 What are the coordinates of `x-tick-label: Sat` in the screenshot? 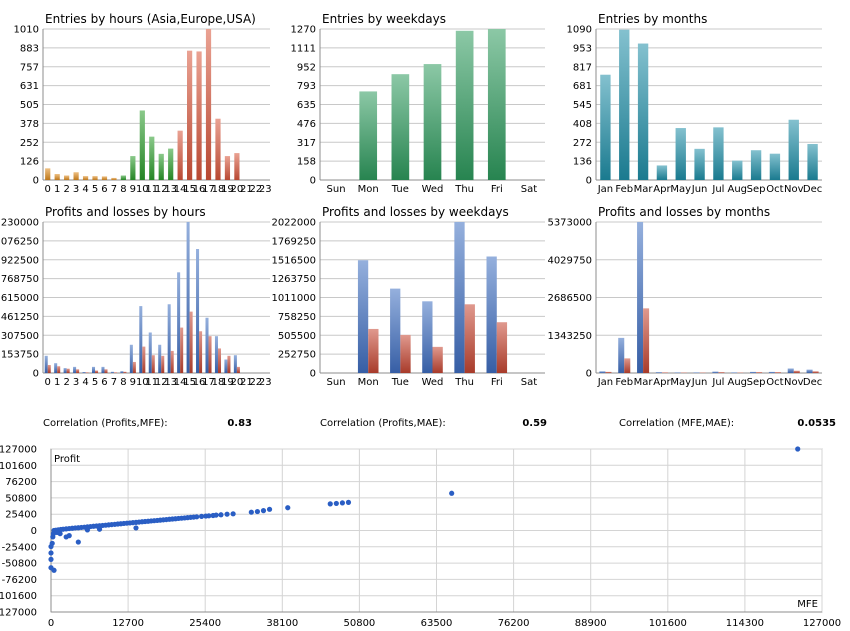 It's located at (529, 382).